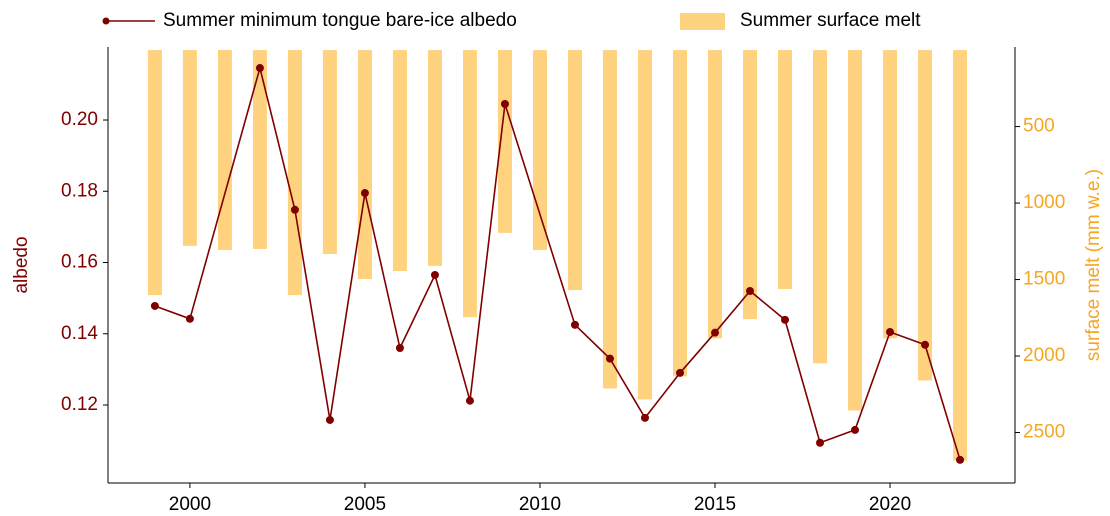 This screenshot has height=516, width=1110. What do you see at coordinates (340, 20) in the screenshot?
I see `legend-label: Summer minimum tongue bare-ice albedo` at bounding box center [340, 20].